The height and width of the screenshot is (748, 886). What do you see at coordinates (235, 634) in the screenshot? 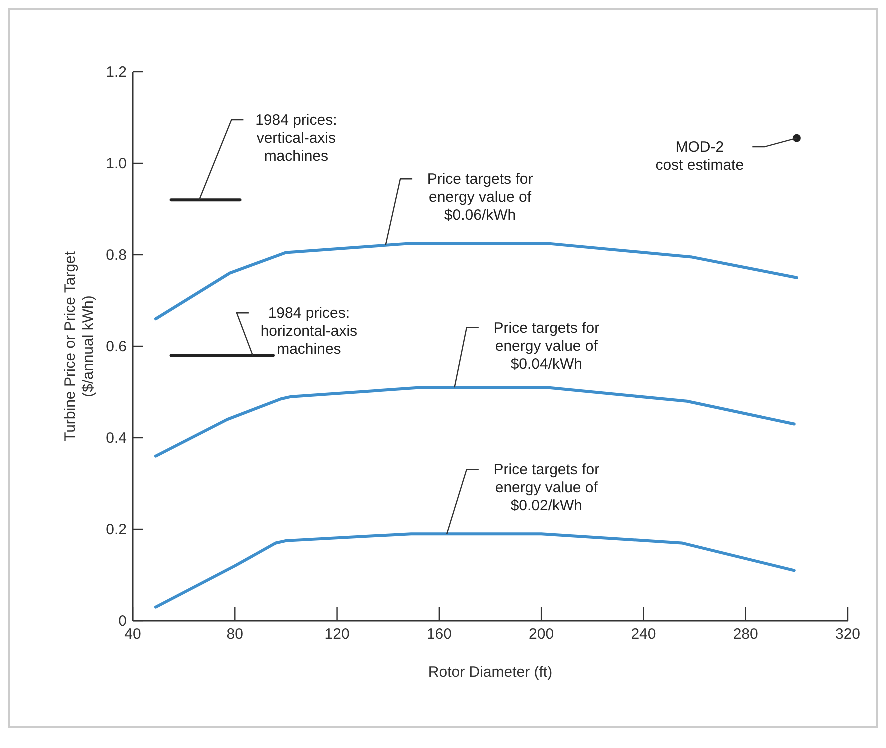
I see `x-tick-label: 80` at bounding box center [235, 634].